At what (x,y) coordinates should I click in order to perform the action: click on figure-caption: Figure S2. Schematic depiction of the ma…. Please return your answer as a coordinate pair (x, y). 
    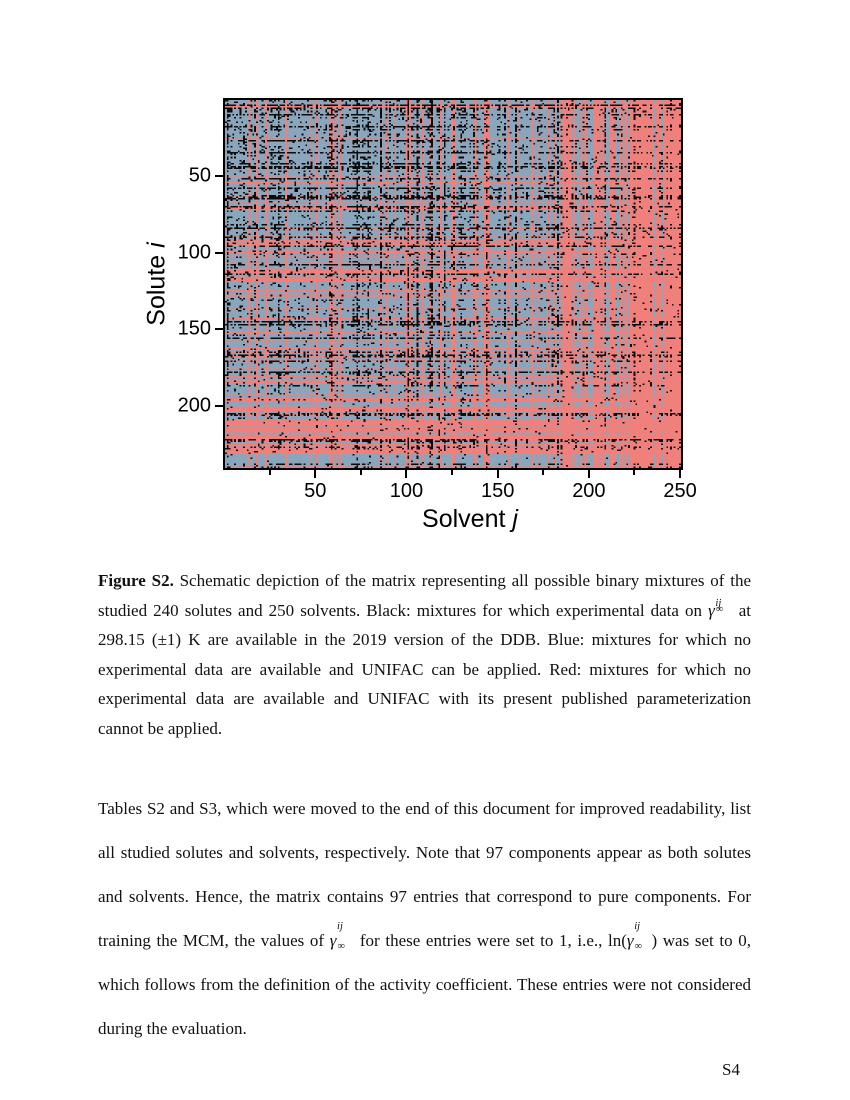
    Looking at the image, I should click on (424, 654).